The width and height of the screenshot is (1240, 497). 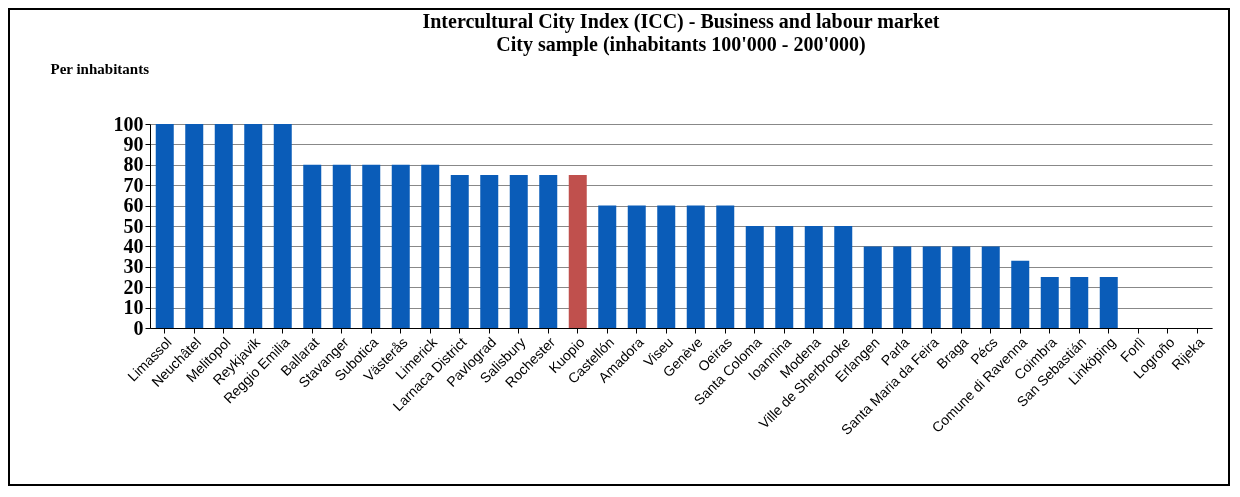 I want to click on chart-subtitle: City sample (inhabitants 100'000 - 200'000), so click(x=681, y=44).